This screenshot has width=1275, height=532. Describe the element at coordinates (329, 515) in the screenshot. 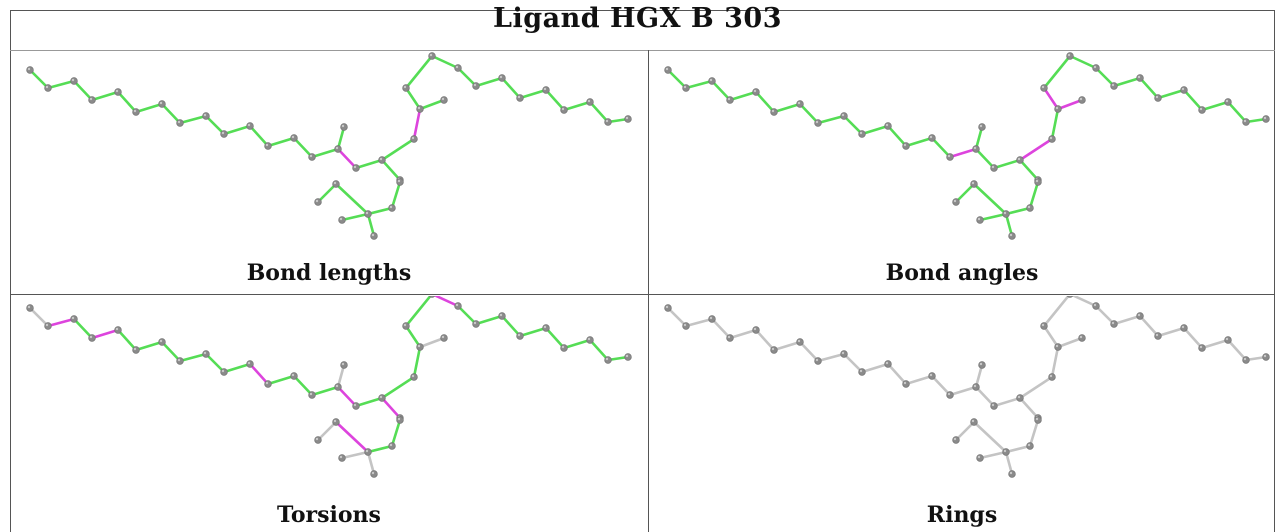

I see `caption-torsions: Torsions` at that location.